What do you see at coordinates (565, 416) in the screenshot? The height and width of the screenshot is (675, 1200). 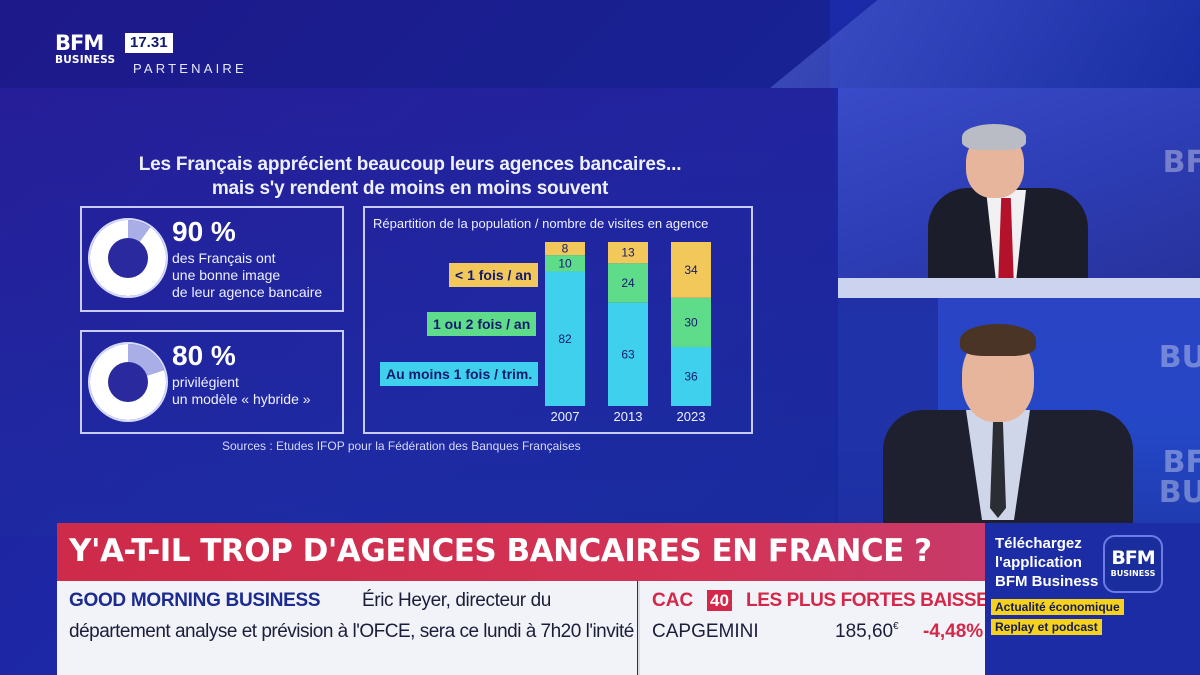 I see `x-tick-label: 2007` at bounding box center [565, 416].